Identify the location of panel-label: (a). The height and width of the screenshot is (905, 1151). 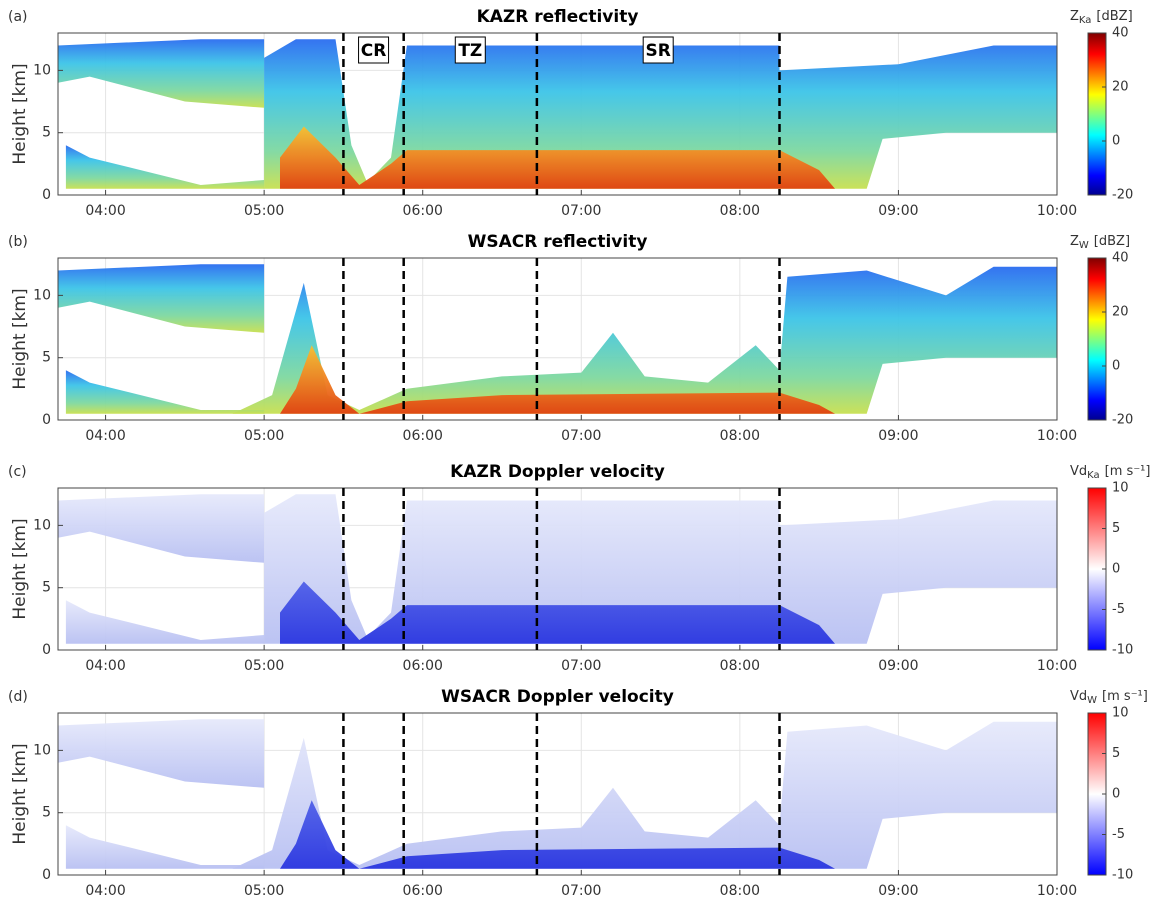
(18, 17).